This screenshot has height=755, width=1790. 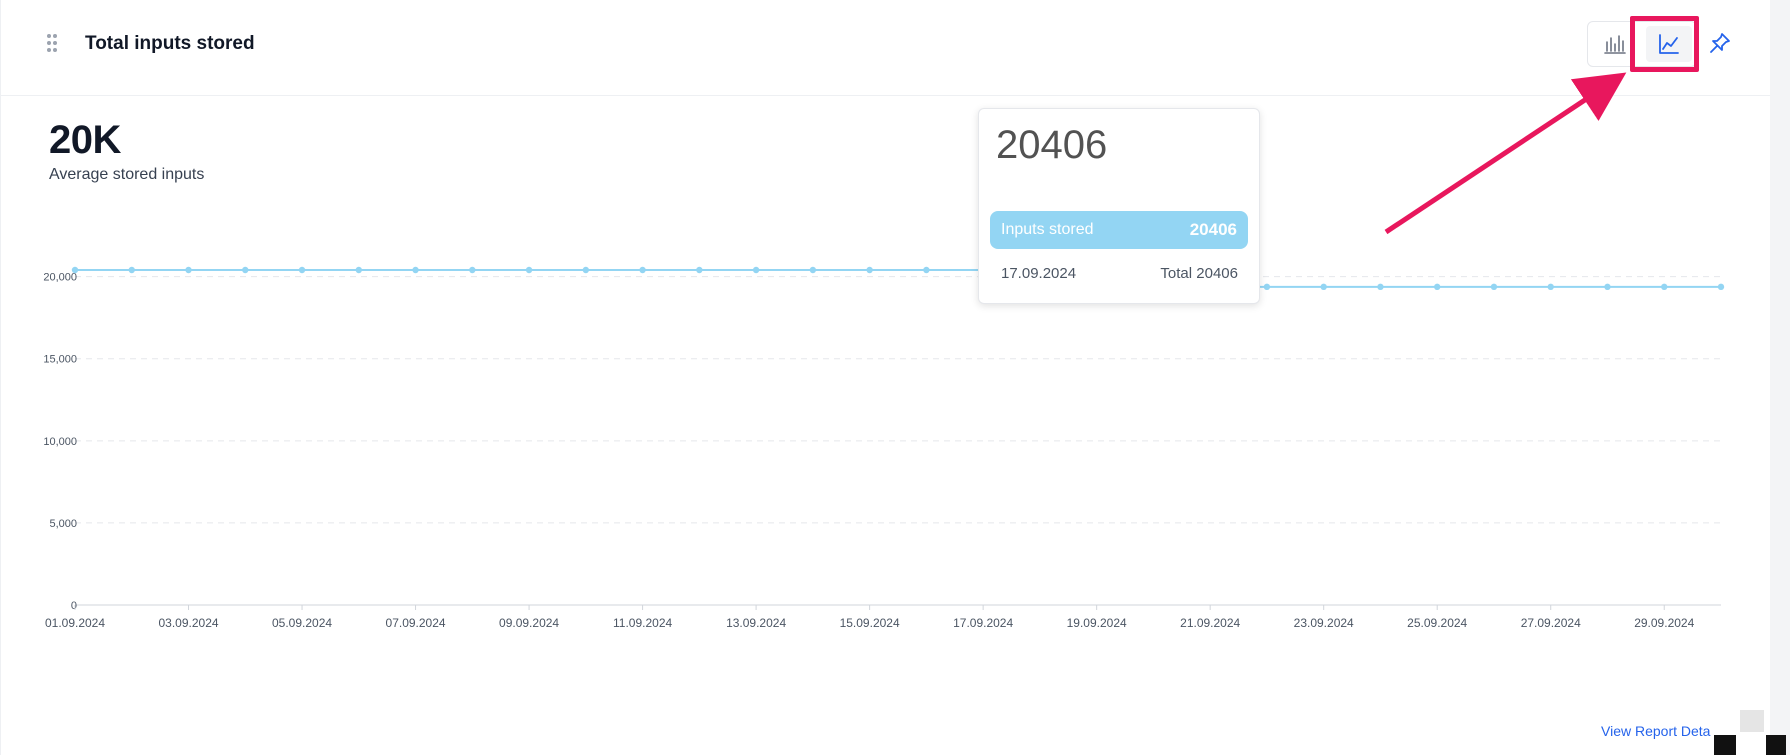 I want to click on x-tick-label: 13.09.2024, so click(x=756, y=623).